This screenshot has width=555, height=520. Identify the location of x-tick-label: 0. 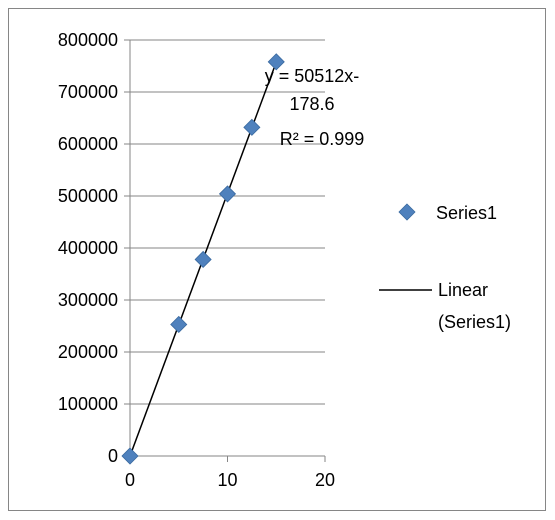
(130, 480).